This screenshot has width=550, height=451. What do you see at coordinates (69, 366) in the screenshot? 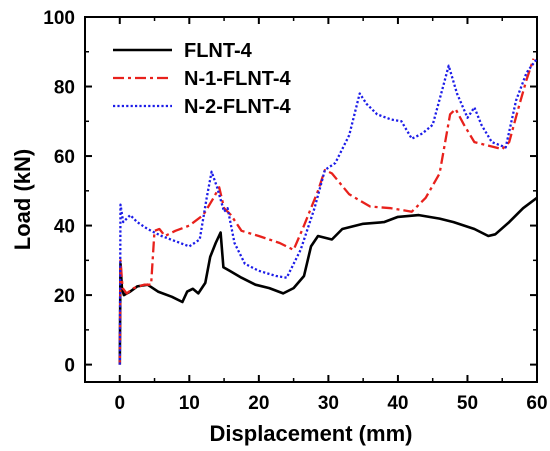
I see `y-tick-label: 0` at bounding box center [69, 366].